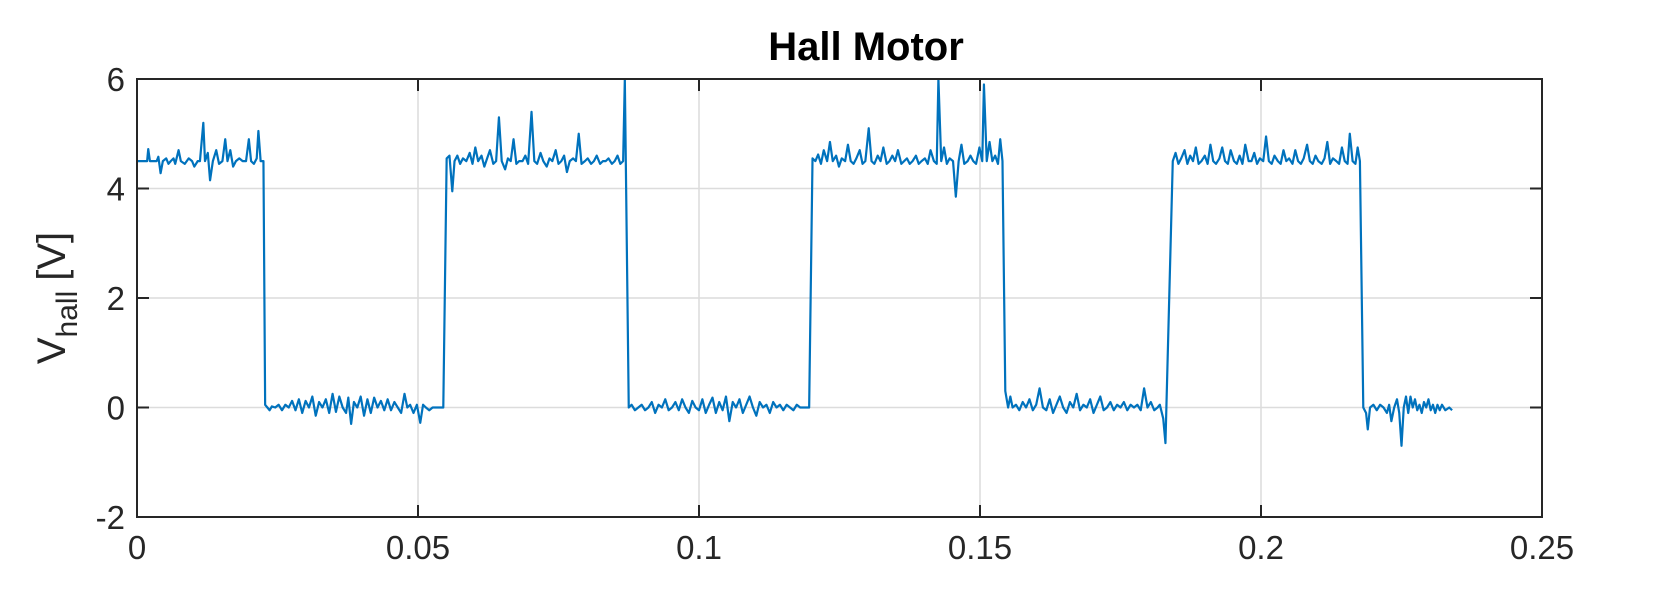 Image resolution: width=1656 pixels, height=605 pixels. What do you see at coordinates (116, 298) in the screenshot?
I see `y-tick-label: 2` at bounding box center [116, 298].